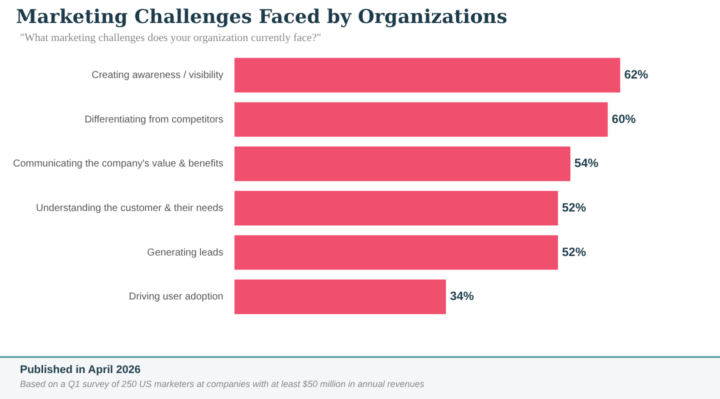 The width and height of the screenshot is (720, 399). I want to click on data-label: 34%, so click(462, 296).